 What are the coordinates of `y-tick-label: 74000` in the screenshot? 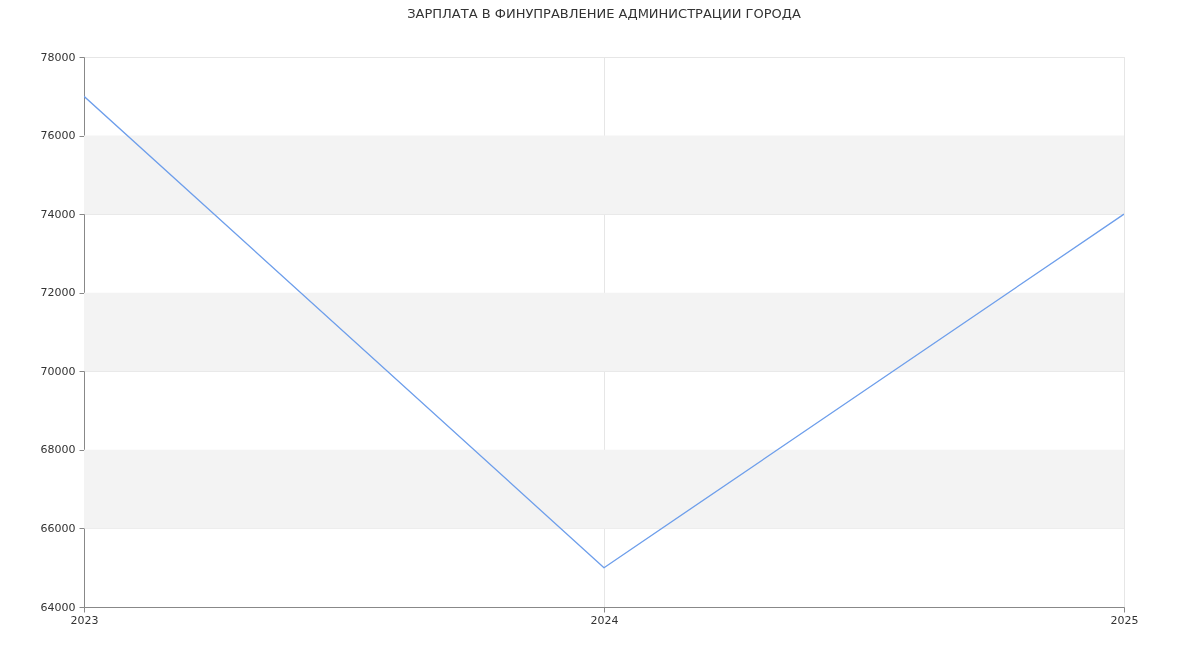 It's located at (58, 214).